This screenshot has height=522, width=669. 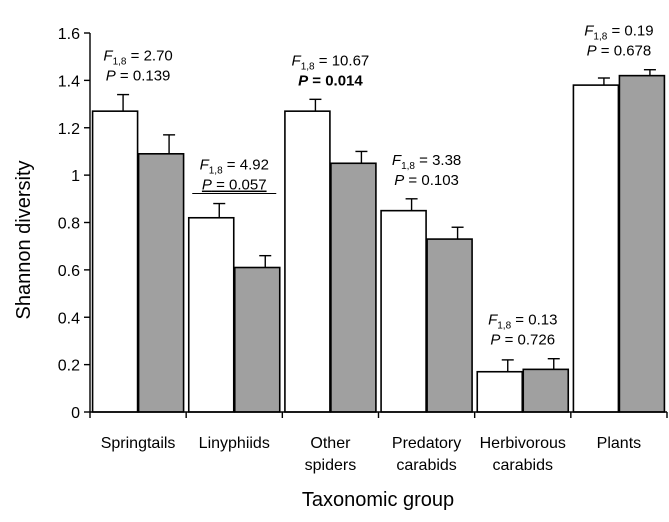 What do you see at coordinates (137, 58) in the screenshot?
I see `stat-f-0: F1,8 = 2.70` at bounding box center [137, 58].